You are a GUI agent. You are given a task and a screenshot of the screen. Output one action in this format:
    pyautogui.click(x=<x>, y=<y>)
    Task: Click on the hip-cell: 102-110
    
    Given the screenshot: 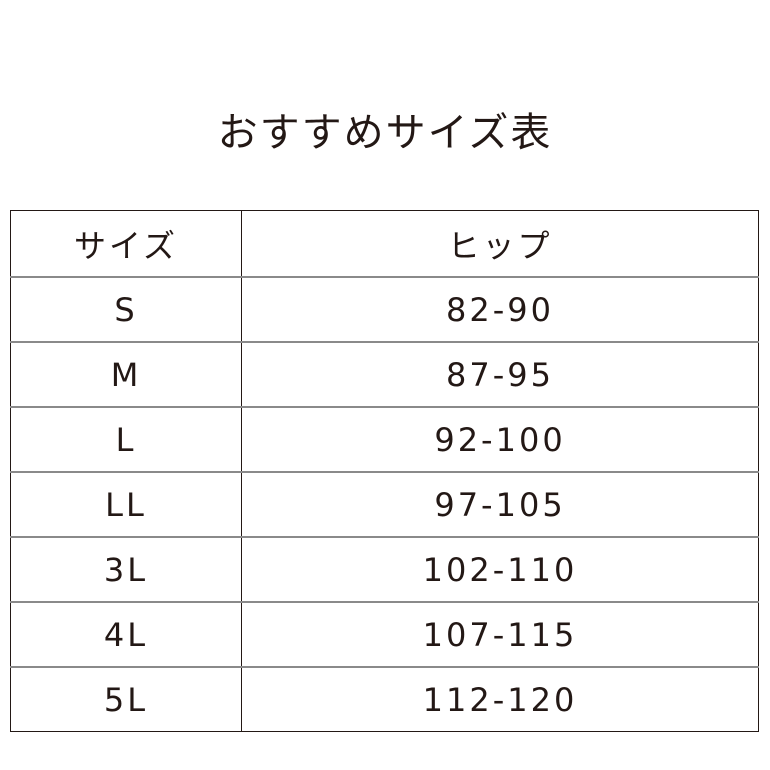 What is the action you would take?
    pyautogui.click(x=500, y=569)
    